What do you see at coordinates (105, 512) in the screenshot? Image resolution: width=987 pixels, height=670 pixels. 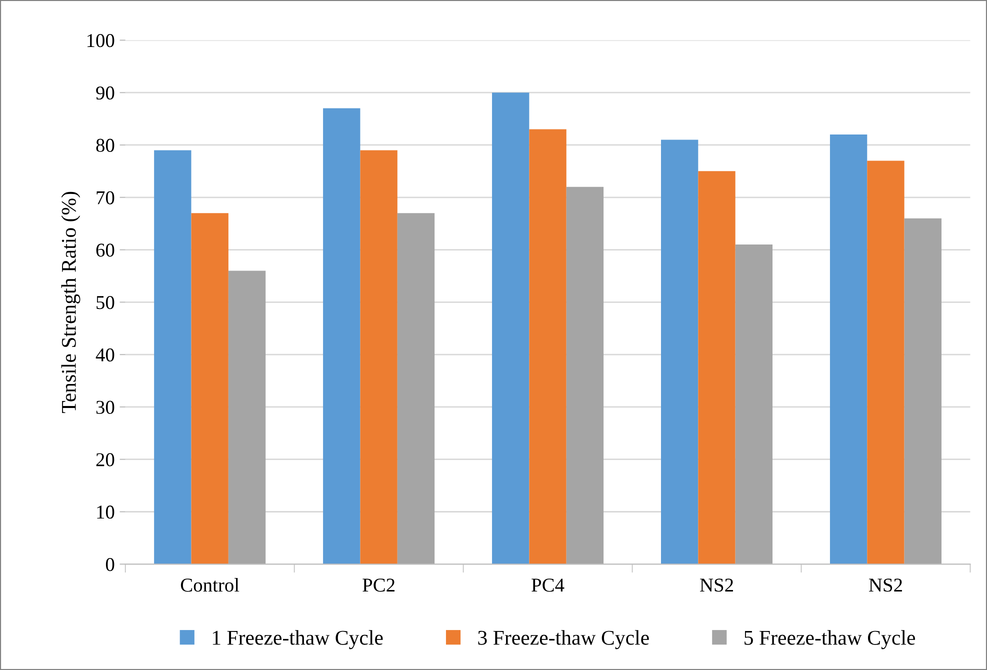 I see `y-tick-label: 10` at bounding box center [105, 512].